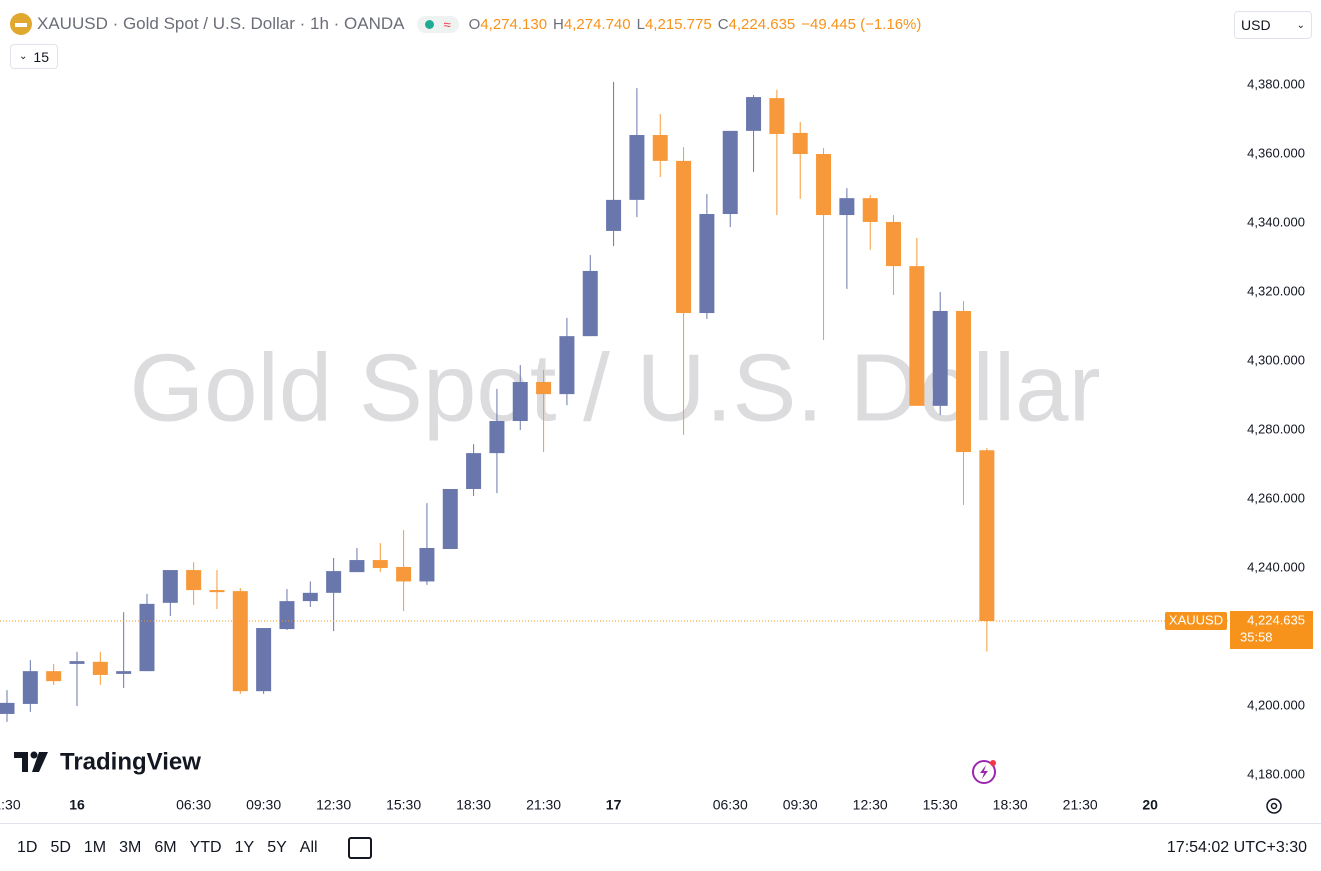 The image size is (1321, 871). What do you see at coordinates (1273, 25) in the screenshot?
I see `currency-select: USD ⌄` at bounding box center [1273, 25].